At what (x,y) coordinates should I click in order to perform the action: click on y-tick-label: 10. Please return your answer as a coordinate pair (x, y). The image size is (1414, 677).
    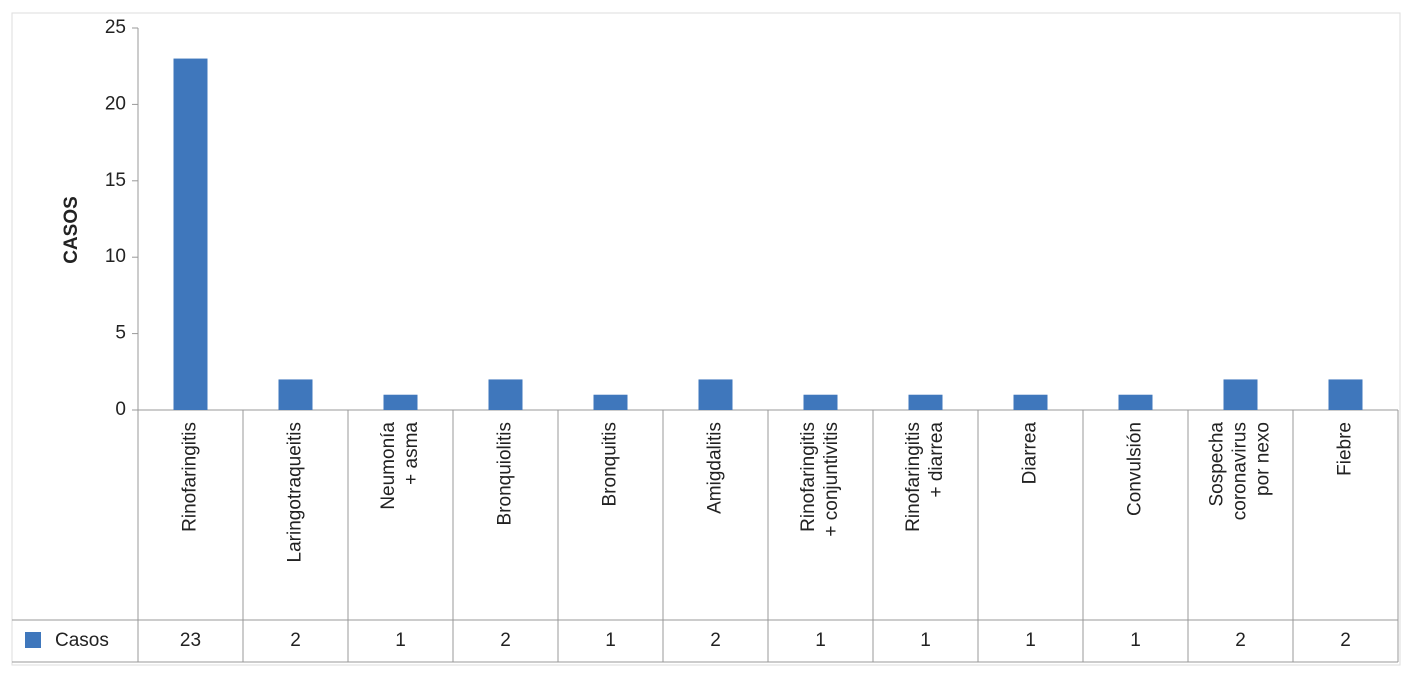
    Looking at the image, I should click on (115, 256).